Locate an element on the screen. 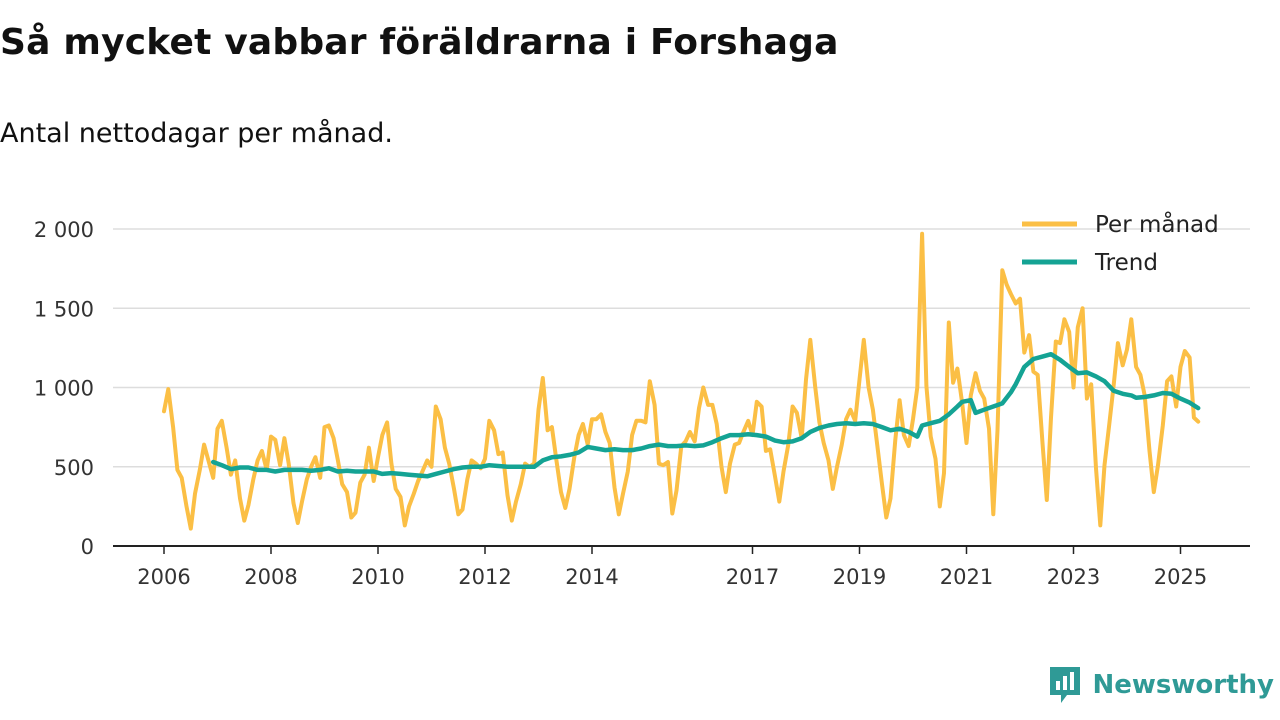  series-line-trend is located at coordinates (705, 415).